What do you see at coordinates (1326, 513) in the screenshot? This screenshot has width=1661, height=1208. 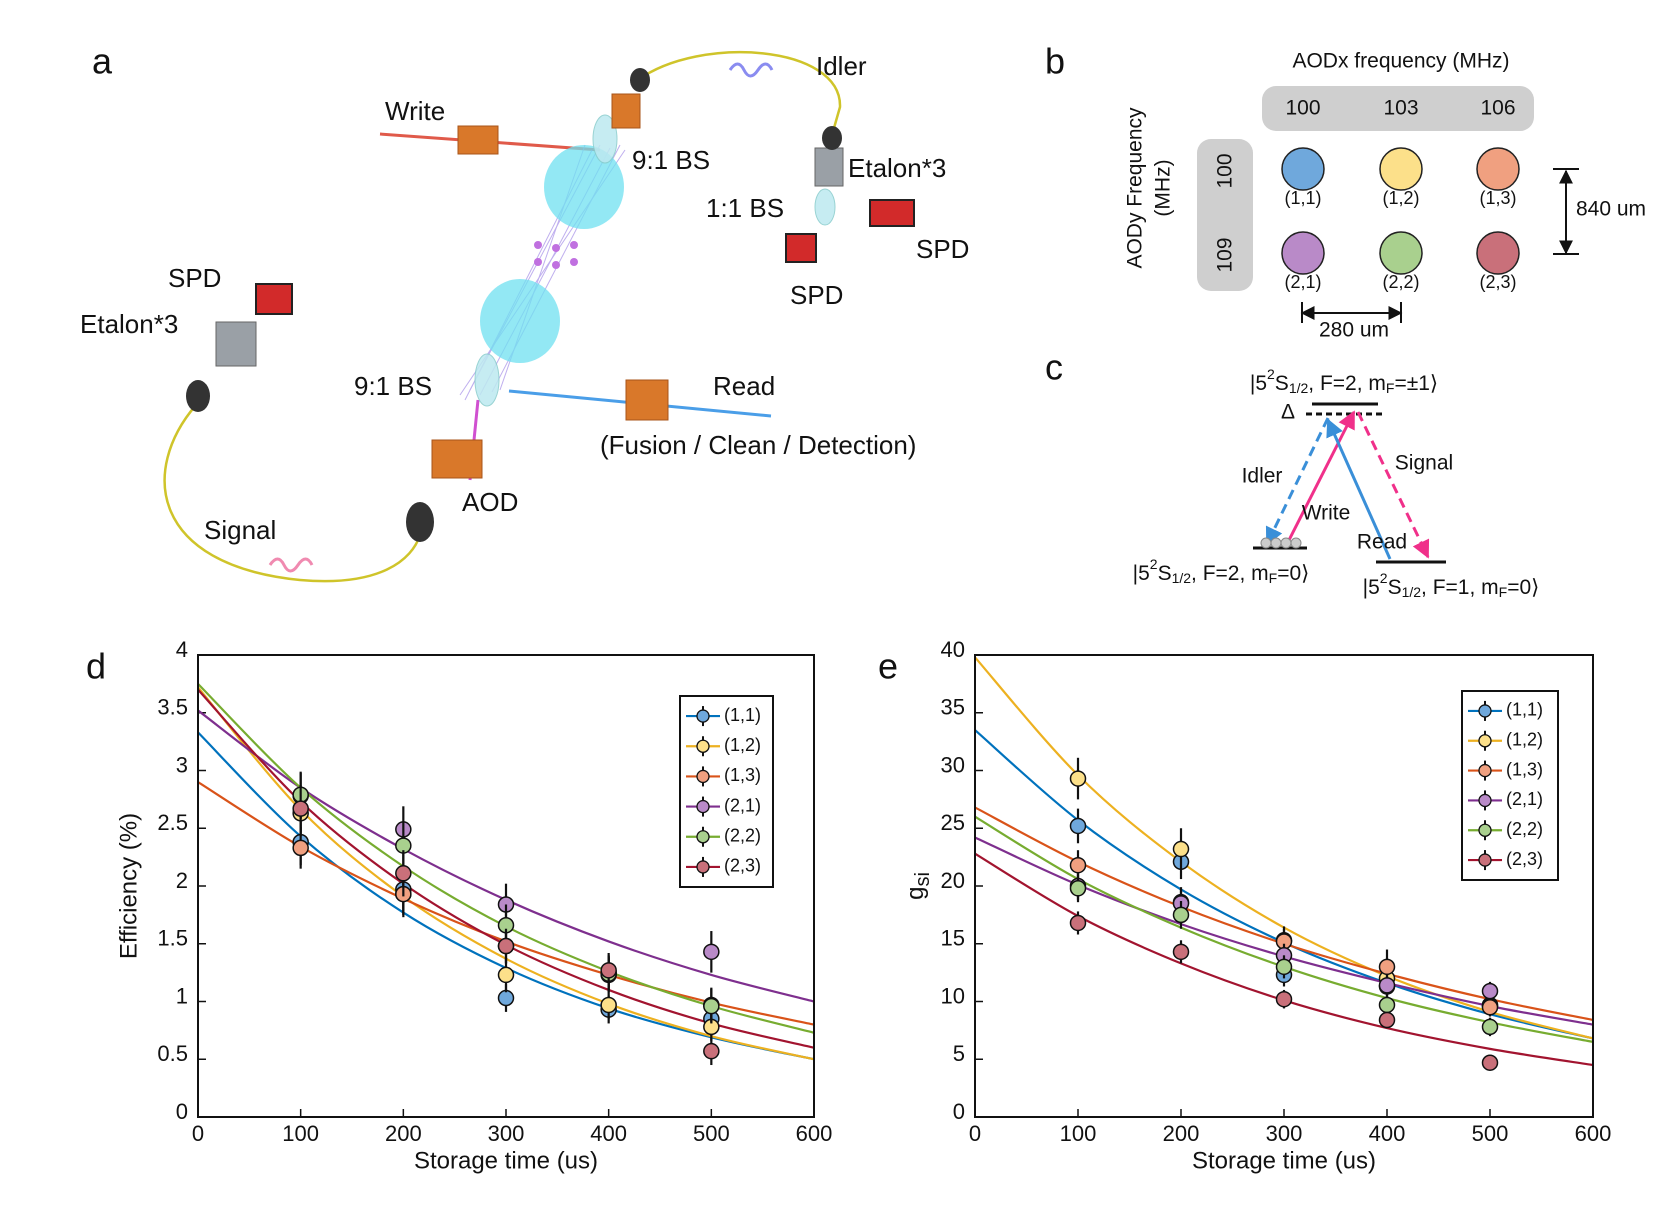 I see `transition-label: Write` at bounding box center [1326, 513].